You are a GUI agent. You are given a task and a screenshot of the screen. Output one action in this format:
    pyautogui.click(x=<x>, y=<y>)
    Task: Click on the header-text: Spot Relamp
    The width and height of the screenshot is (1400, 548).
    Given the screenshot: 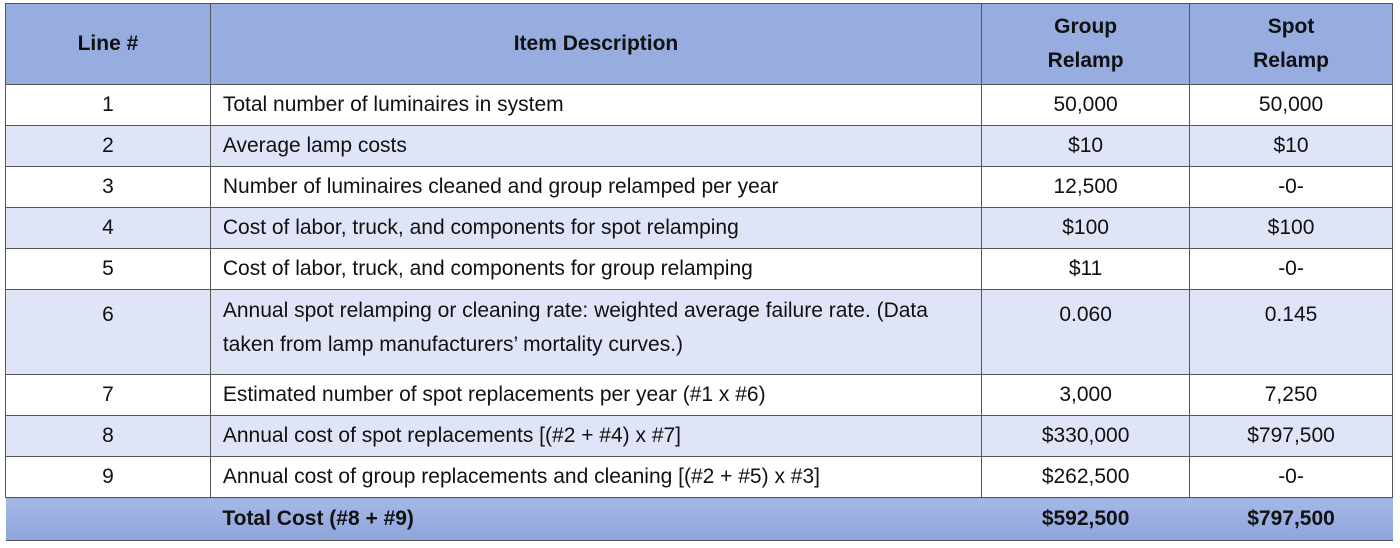 What is the action you would take?
    pyautogui.click(x=1291, y=43)
    